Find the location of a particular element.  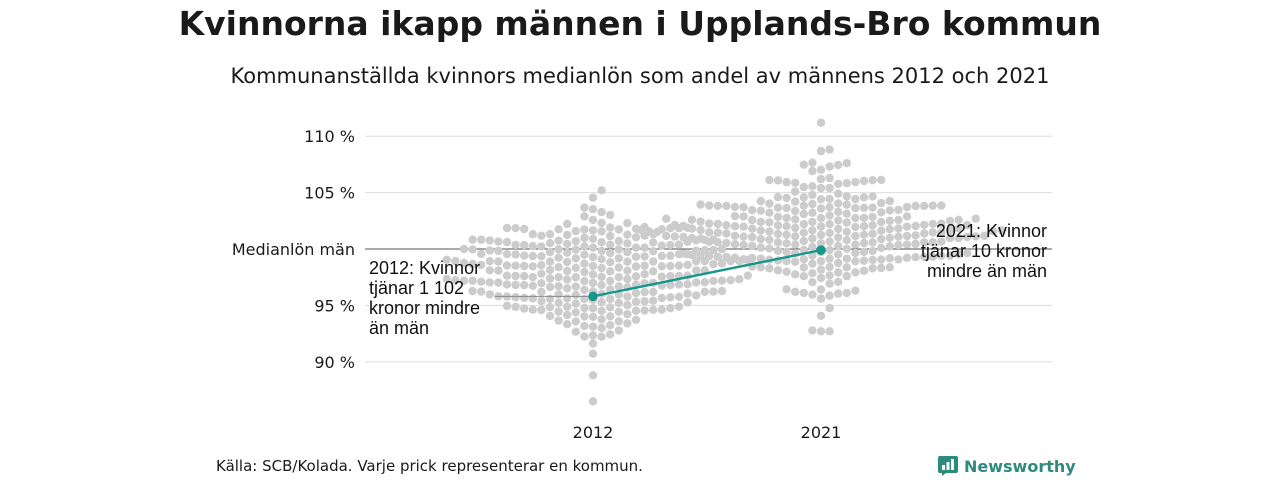

y-axis-labels: 110 % 105 % Medianlön män 95 % 90 % is located at coordinates (293, 249).